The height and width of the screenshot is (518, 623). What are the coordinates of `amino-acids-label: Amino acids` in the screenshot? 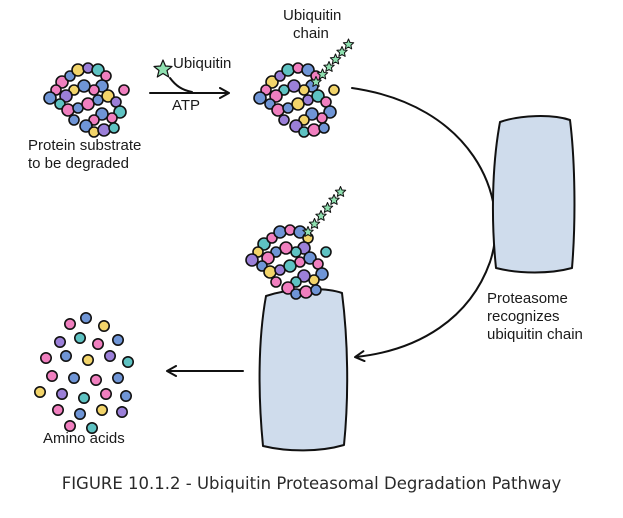 It's located at (84, 438).